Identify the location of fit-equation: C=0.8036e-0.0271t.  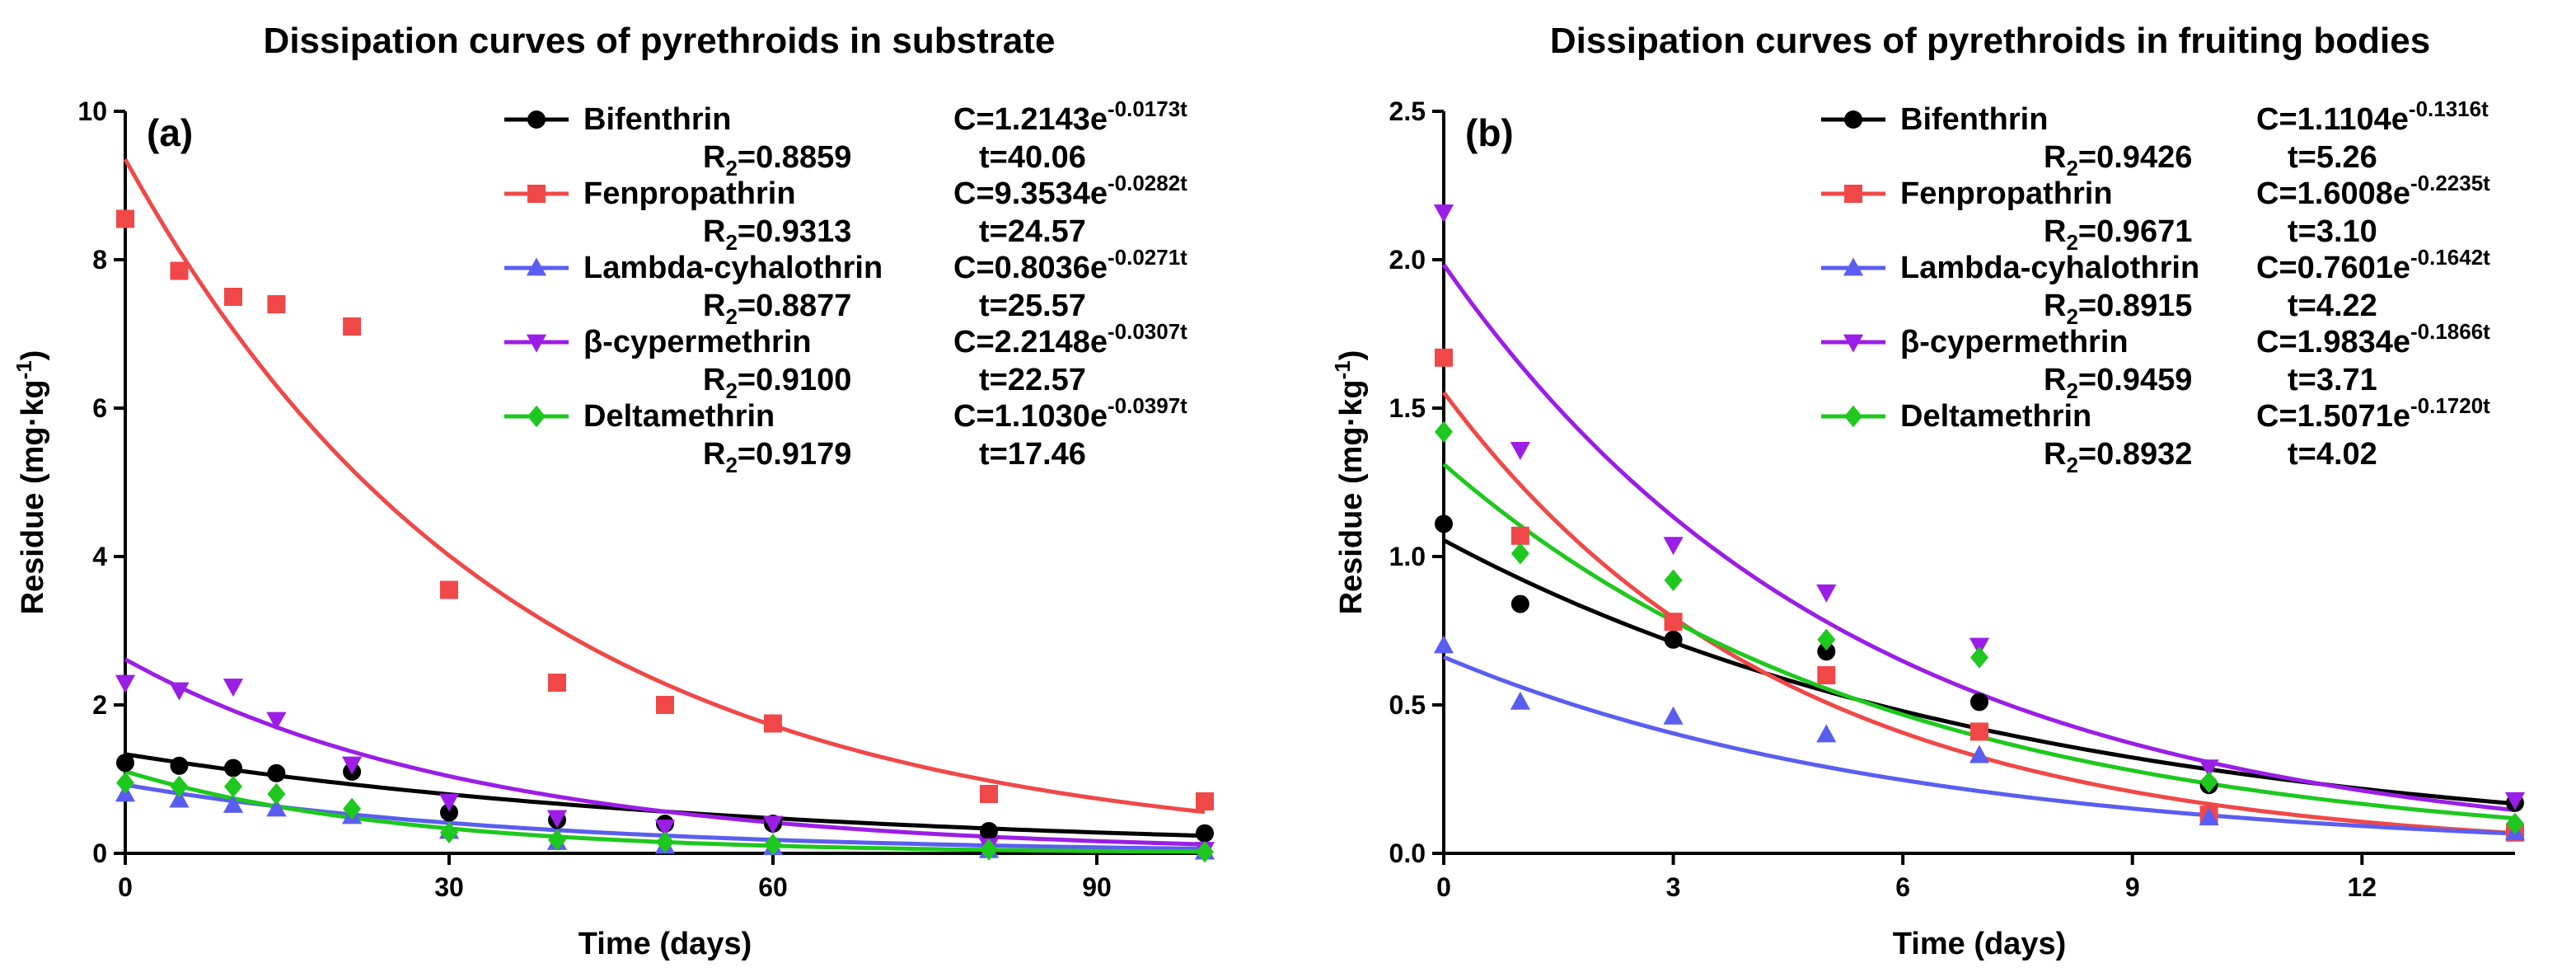
(1070, 265).